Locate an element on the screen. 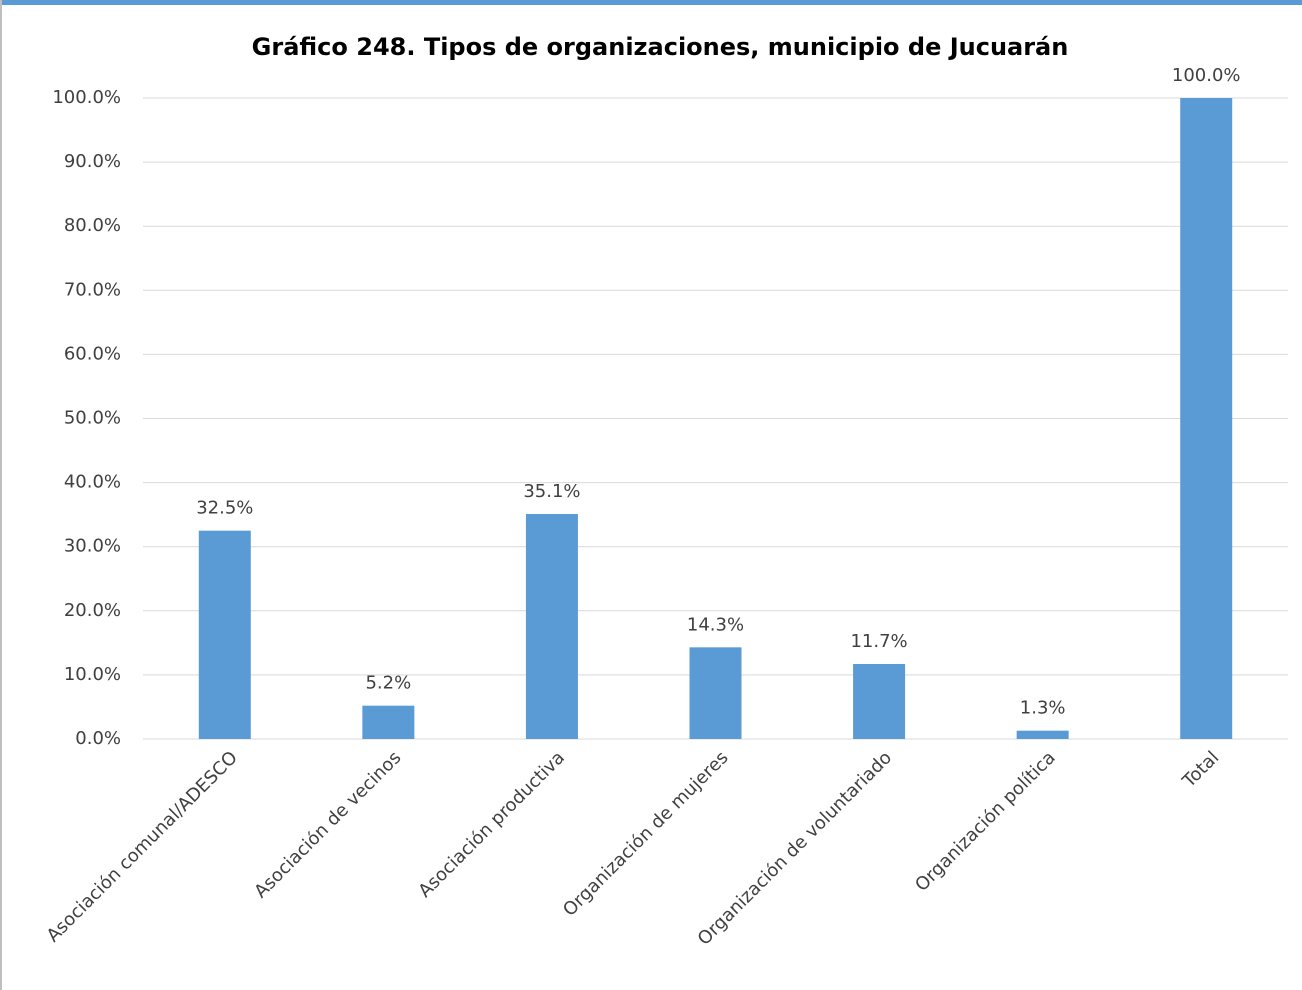 The height and width of the screenshot is (990, 1302). y-tick-label: 50.0% is located at coordinates (92, 418).